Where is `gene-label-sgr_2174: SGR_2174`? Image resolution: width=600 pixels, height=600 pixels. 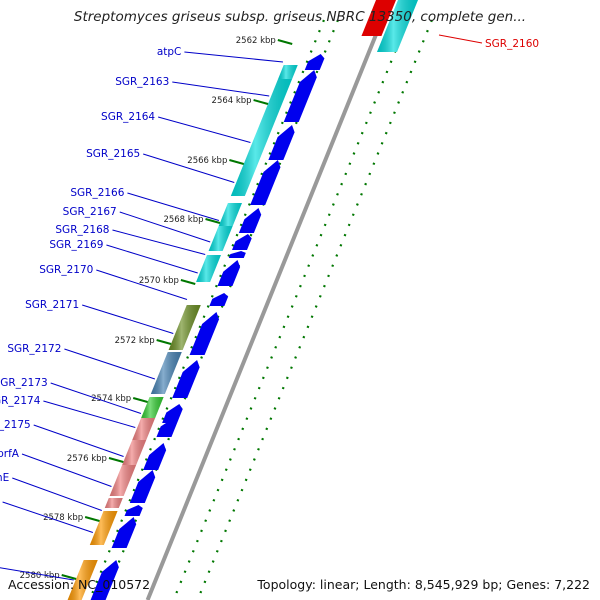 gene-label-sgr_2174: SGR_2174 is located at coordinates (20, 401).